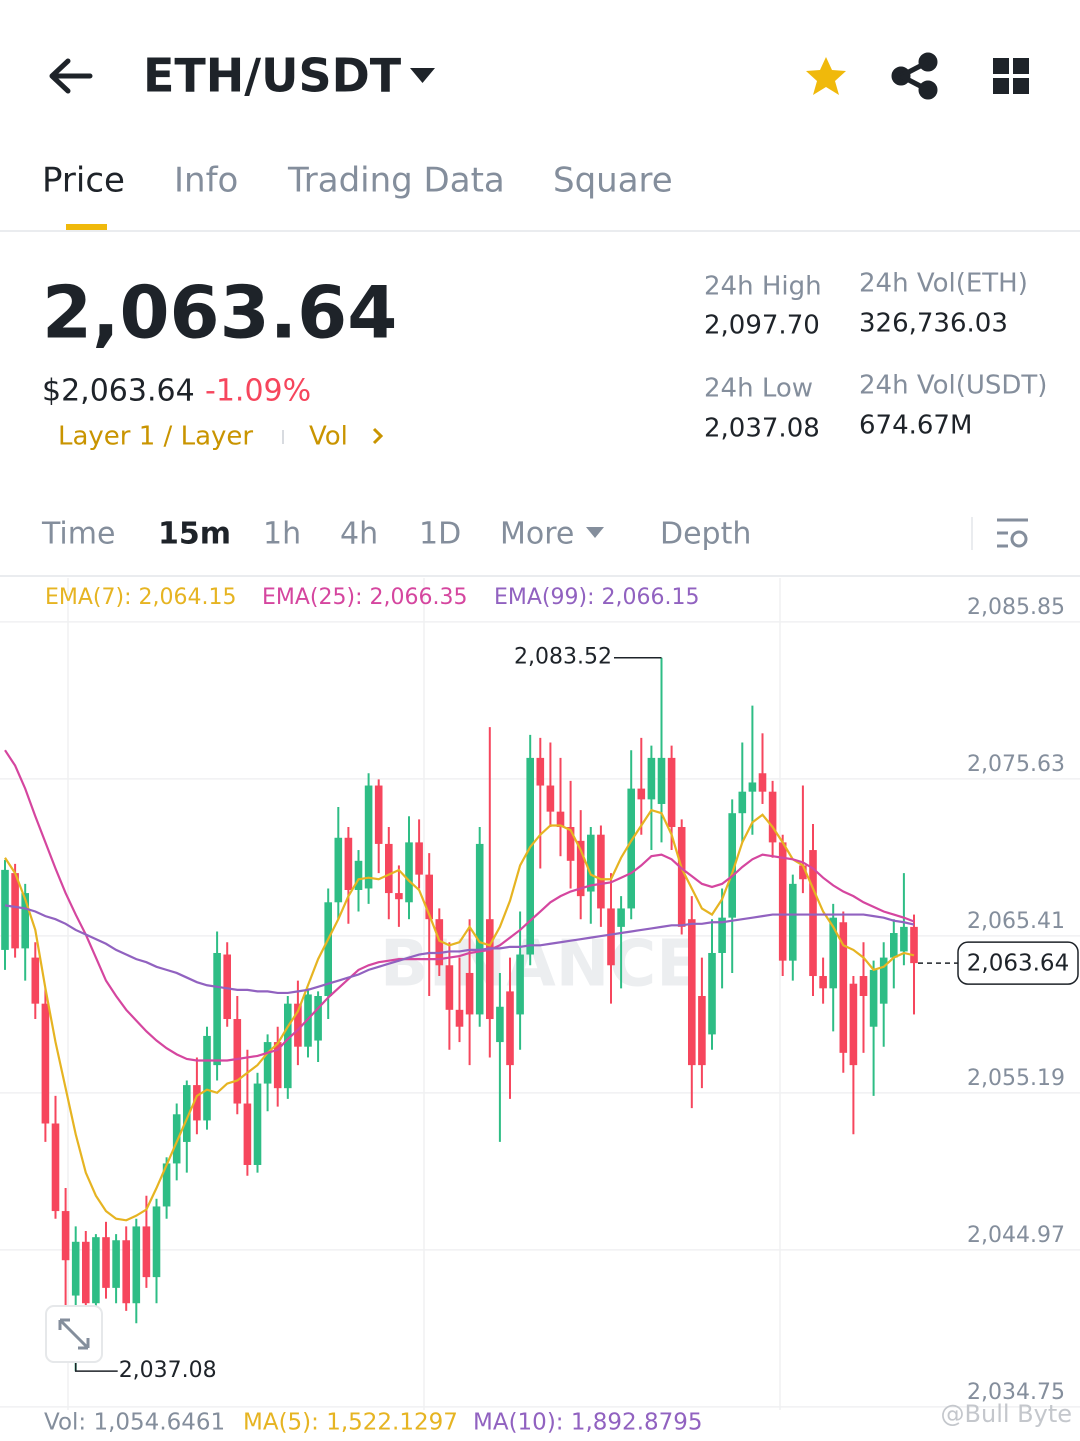  What do you see at coordinates (83, 181) in the screenshot?
I see `tab: Price` at bounding box center [83, 181].